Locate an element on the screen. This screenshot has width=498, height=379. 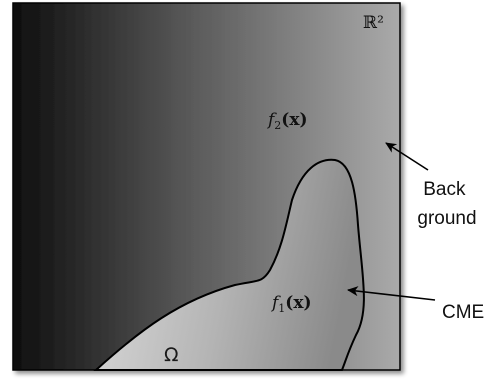
background-arrow is located at coordinates (407, 156).